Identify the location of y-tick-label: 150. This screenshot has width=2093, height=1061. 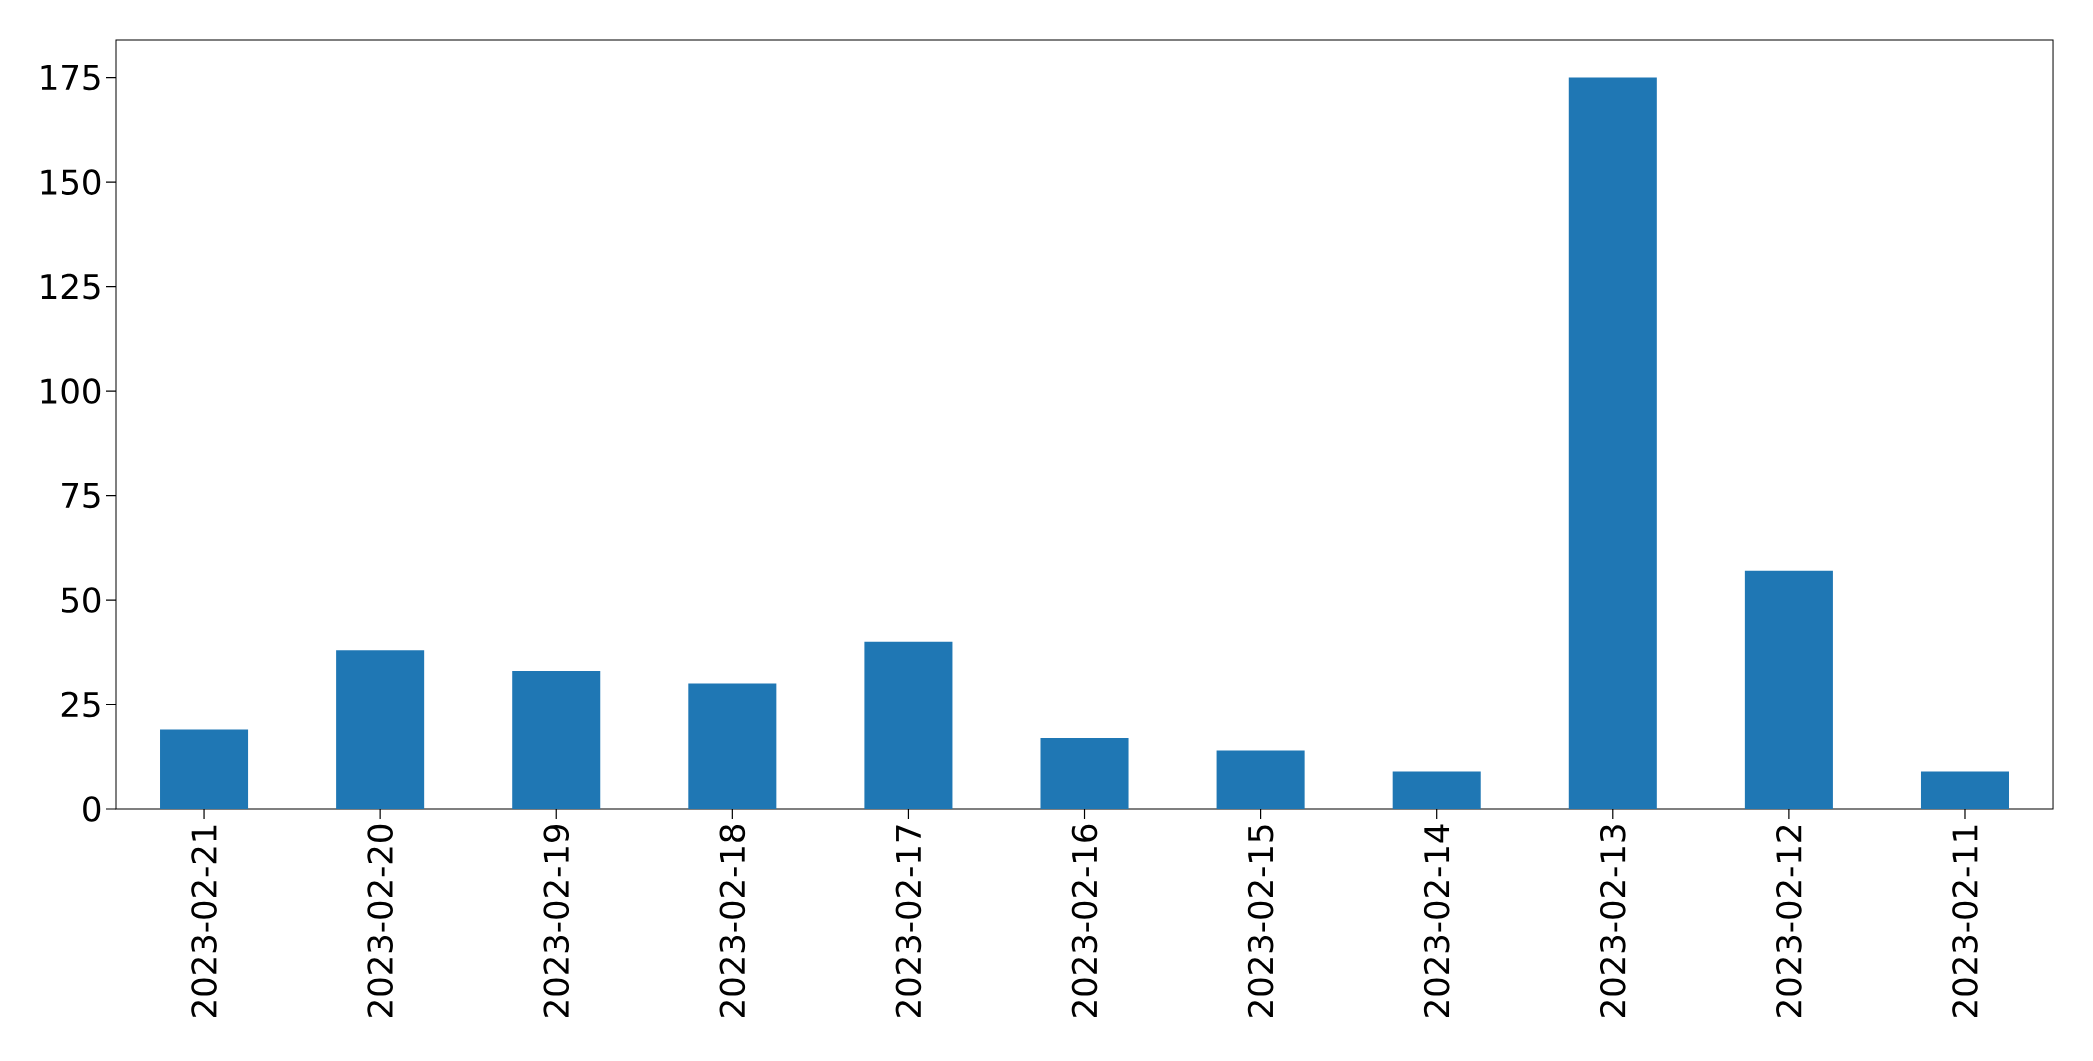
(71, 182).